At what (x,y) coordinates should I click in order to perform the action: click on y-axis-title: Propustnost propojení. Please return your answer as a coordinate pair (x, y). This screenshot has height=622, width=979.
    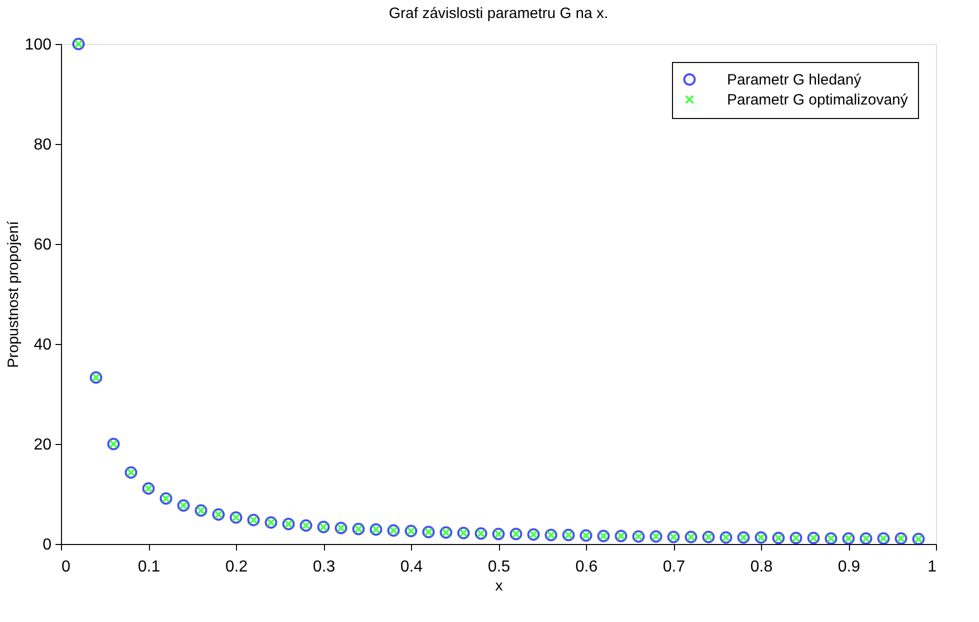
    Looking at the image, I should click on (13, 294).